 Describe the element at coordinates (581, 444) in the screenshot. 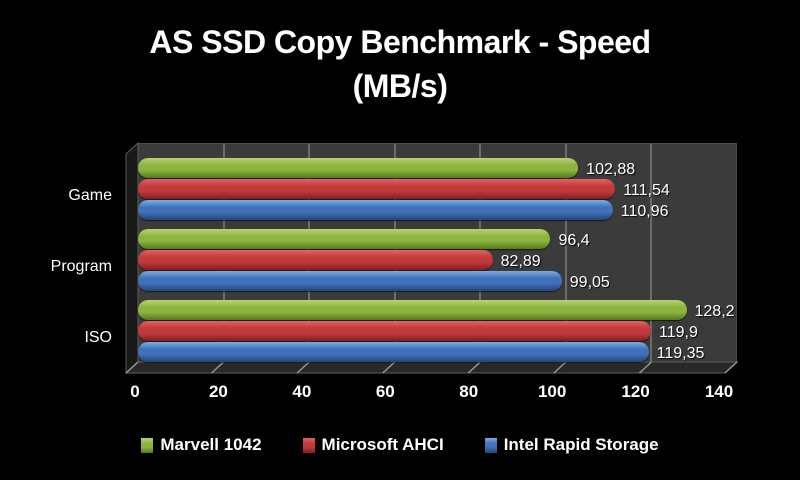

I see `legend-label: Intel Rapid Storage` at that location.